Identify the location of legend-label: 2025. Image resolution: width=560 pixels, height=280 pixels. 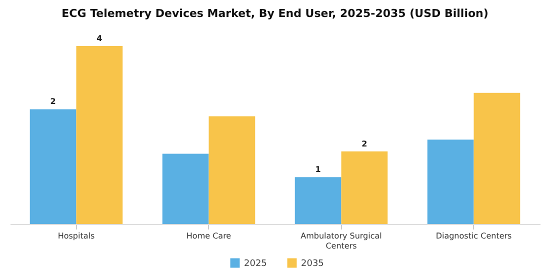
(255, 264).